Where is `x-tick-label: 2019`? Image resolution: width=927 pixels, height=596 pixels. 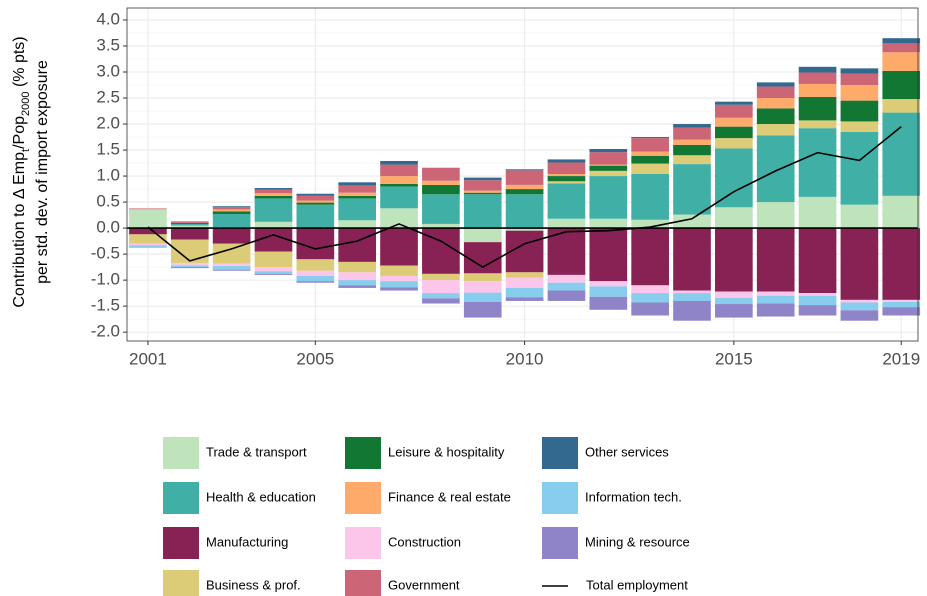
x-tick-label: 2019 is located at coordinates (901, 358).